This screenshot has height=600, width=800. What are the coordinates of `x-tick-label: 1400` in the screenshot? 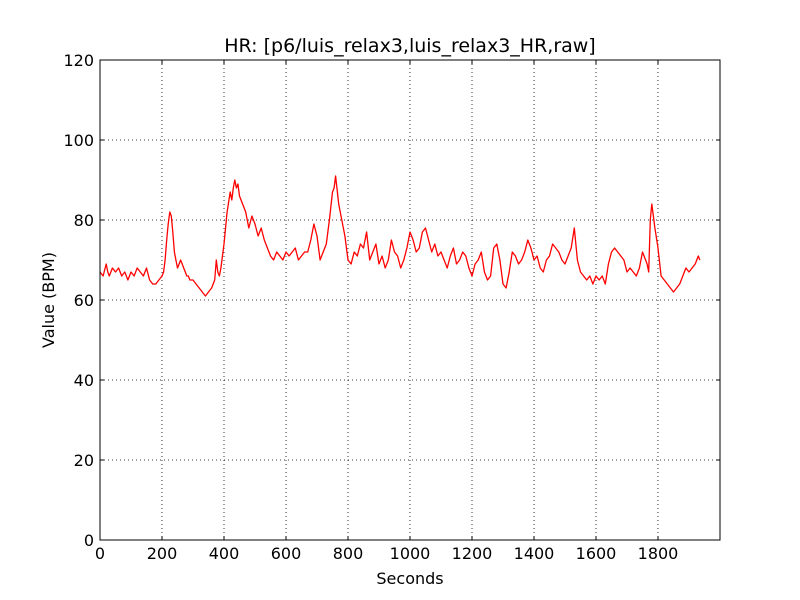 It's located at (534, 553).